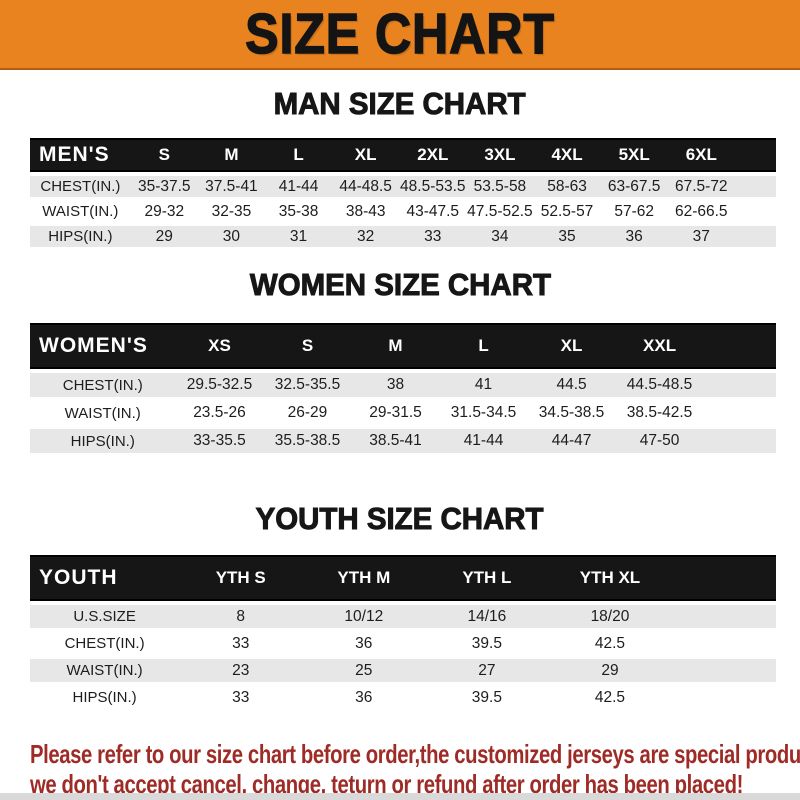 Image resolution: width=800 pixels, height=800 pixels. I want to click on youth-header-row: YOUTH YTH S YTH M YTH L YTH XL, so click(403, 578).